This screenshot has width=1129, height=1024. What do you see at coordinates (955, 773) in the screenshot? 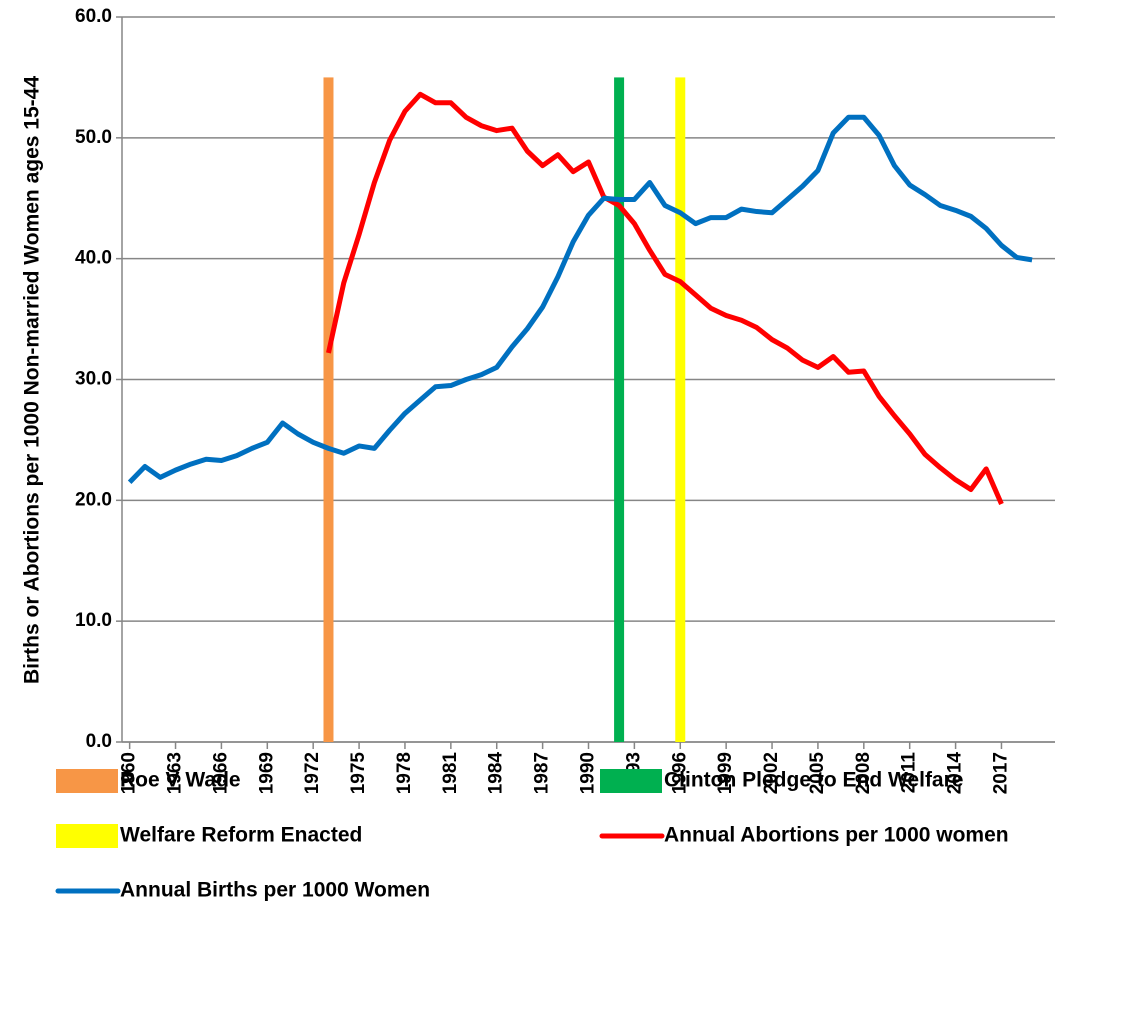
I see `x-tick-label: 2014` at bounding box center [955, 773].